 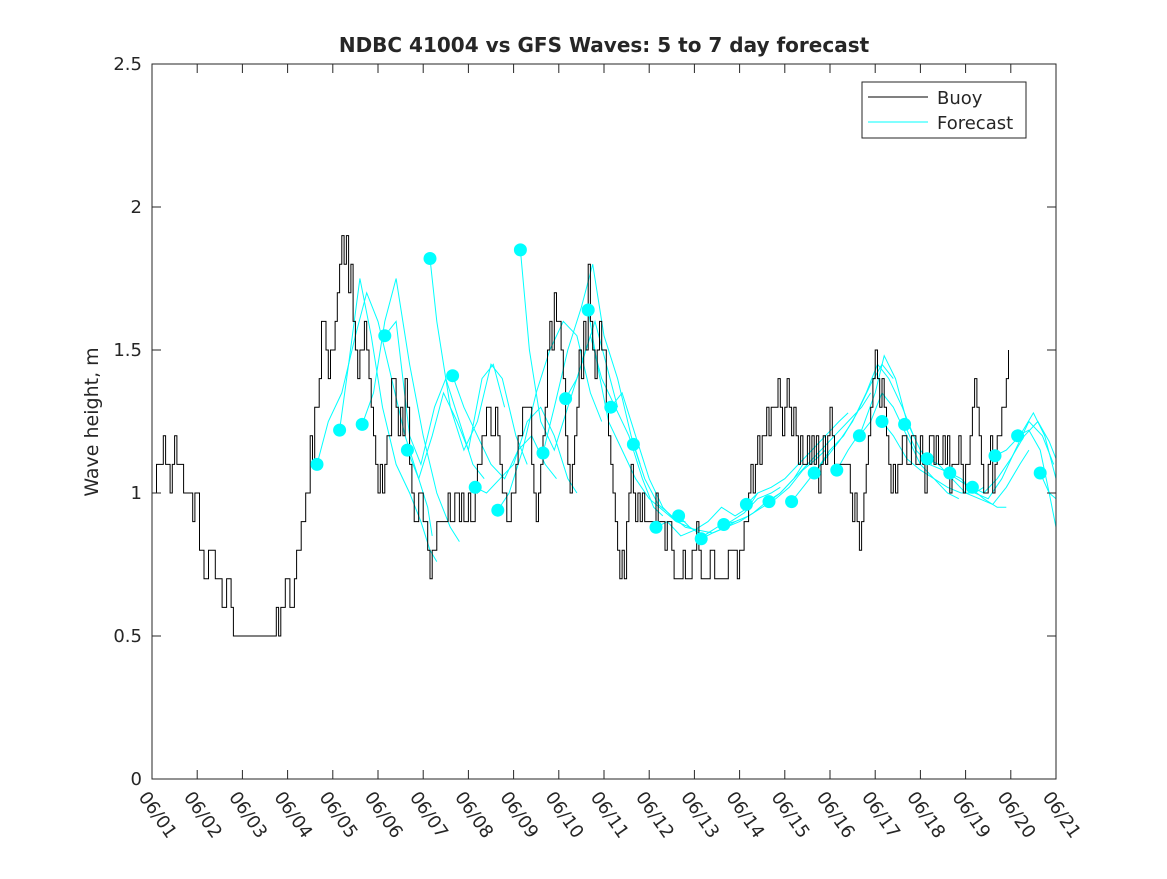 I want to click on legend-label-buoy: Buoy, so click(x=960, y=98).